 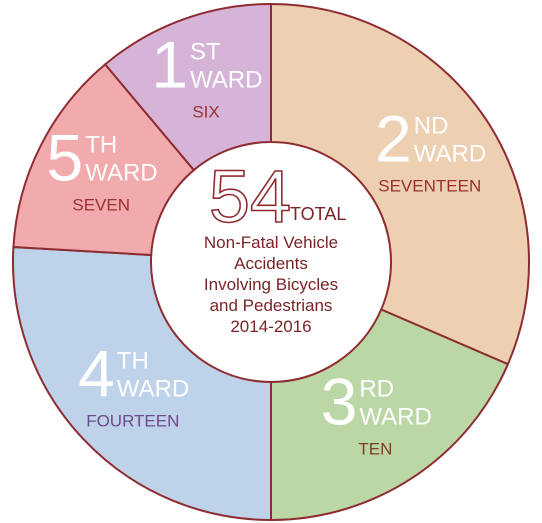 I want to click on description: Non-Fatal Vehicle, so click(x=271, y=242).